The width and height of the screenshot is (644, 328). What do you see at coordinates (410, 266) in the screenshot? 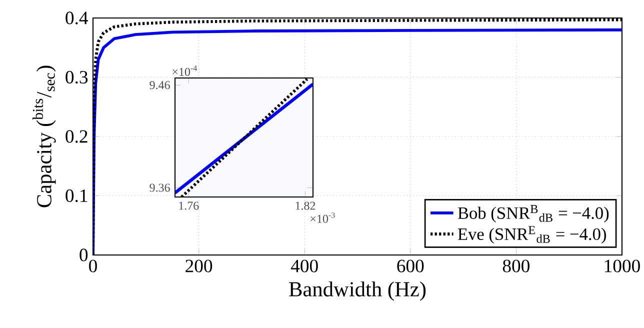
I see `x-tick-label: 600` at bounding box center [410, 266].